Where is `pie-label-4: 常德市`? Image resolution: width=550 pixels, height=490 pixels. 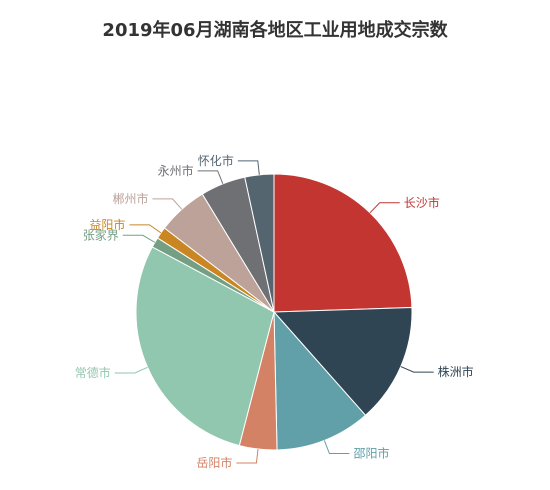 pie-label-4: 常德市 is located at coordinates (93, 372).